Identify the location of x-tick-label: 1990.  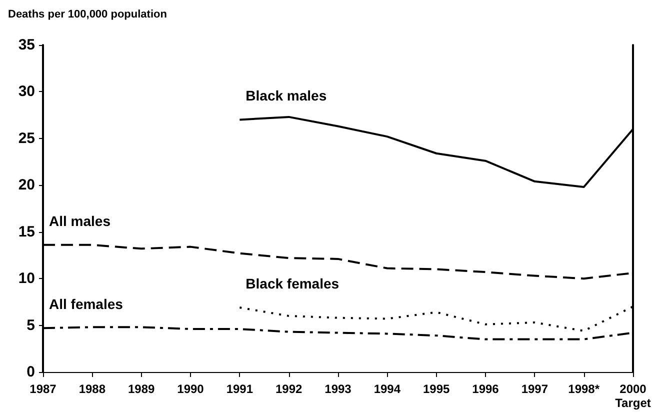
(190, 389).